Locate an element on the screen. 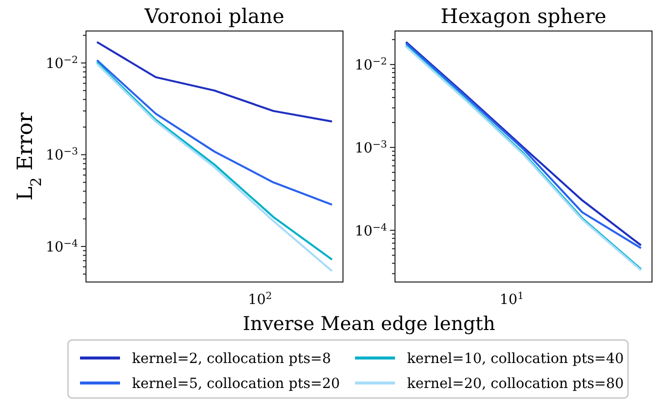  chart-title: Hexagon sphere is located at coordinates (523, 16).